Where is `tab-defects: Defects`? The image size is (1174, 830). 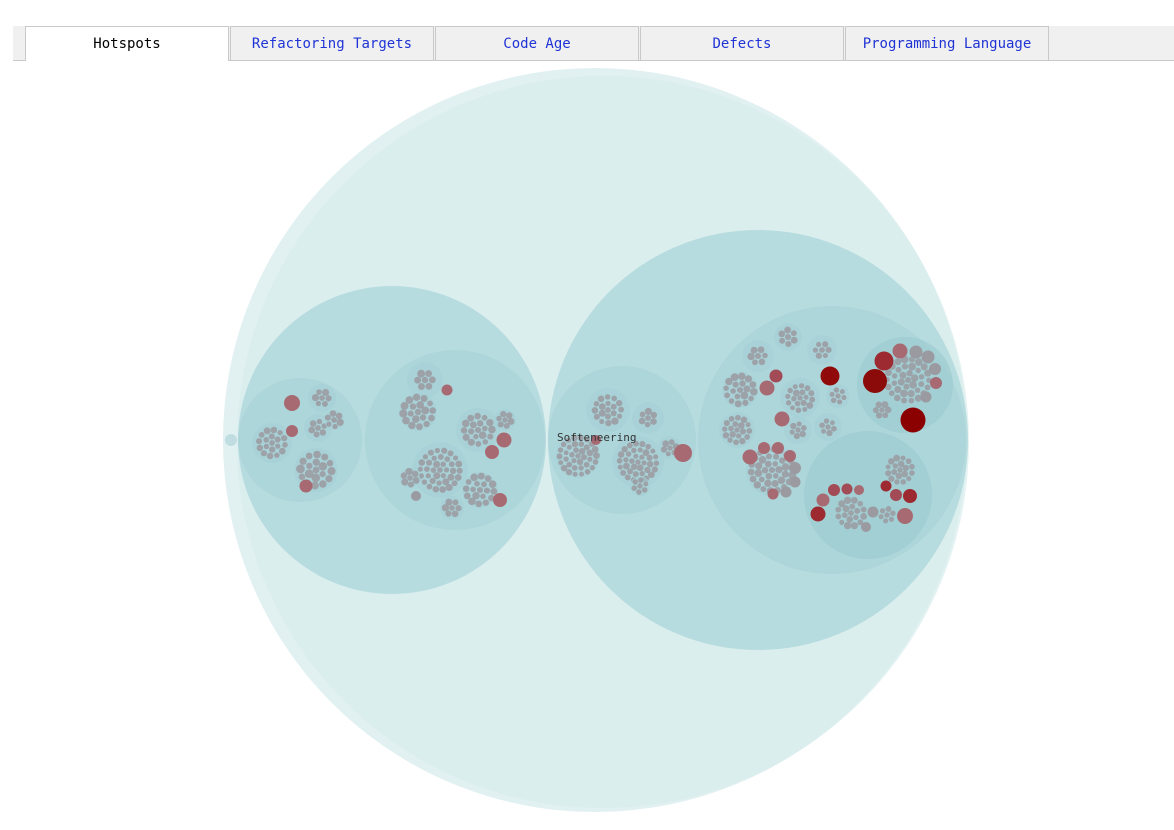
tab-defects: Defects is located at coordinates (742, 43).